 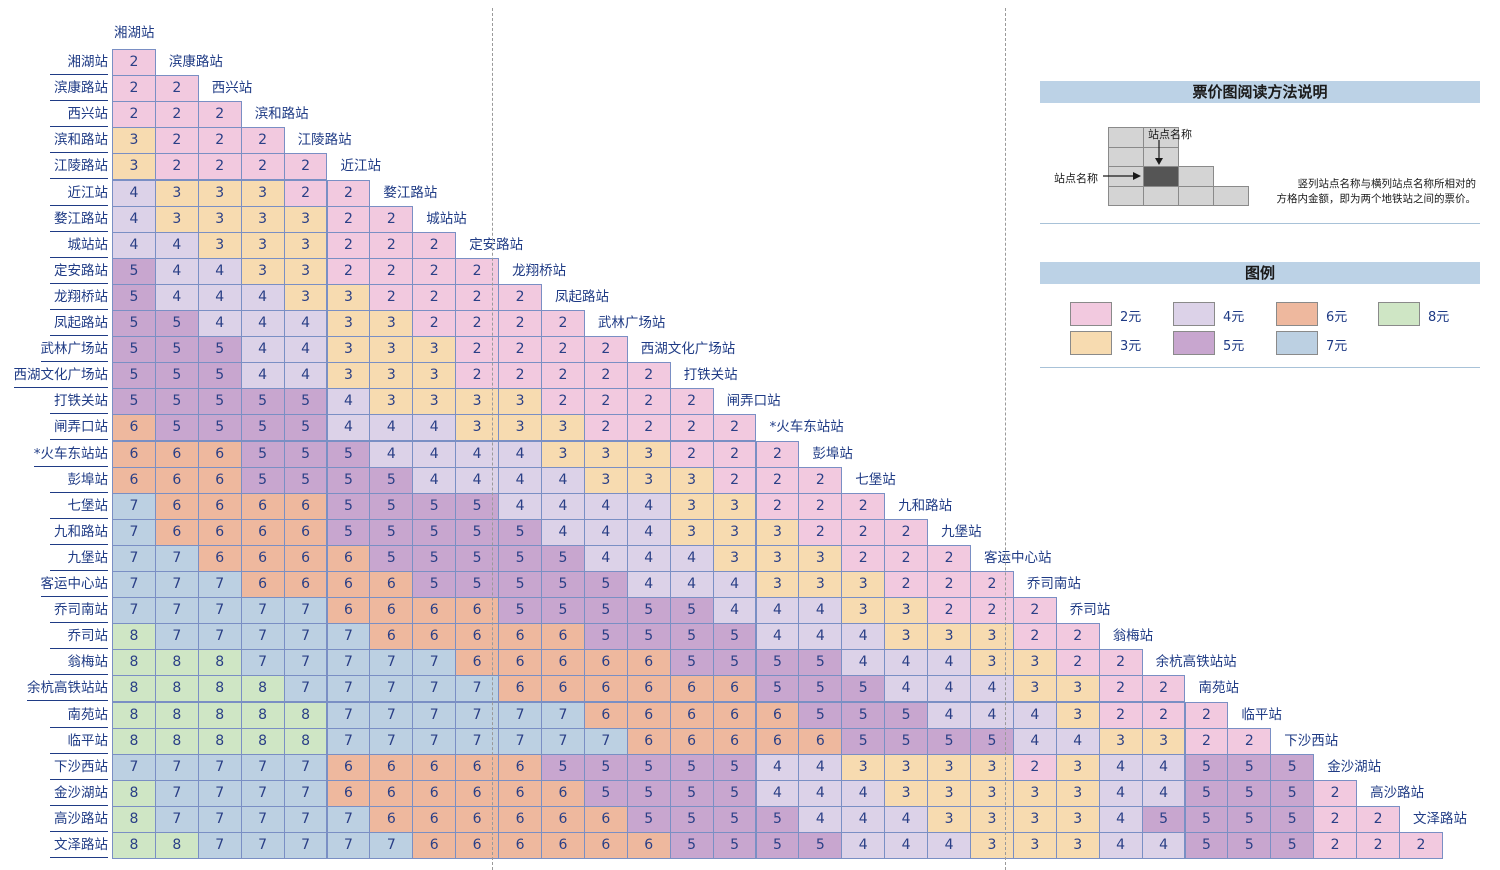 I want to click on column-label: 定安路站, so click(x=496, y=244).